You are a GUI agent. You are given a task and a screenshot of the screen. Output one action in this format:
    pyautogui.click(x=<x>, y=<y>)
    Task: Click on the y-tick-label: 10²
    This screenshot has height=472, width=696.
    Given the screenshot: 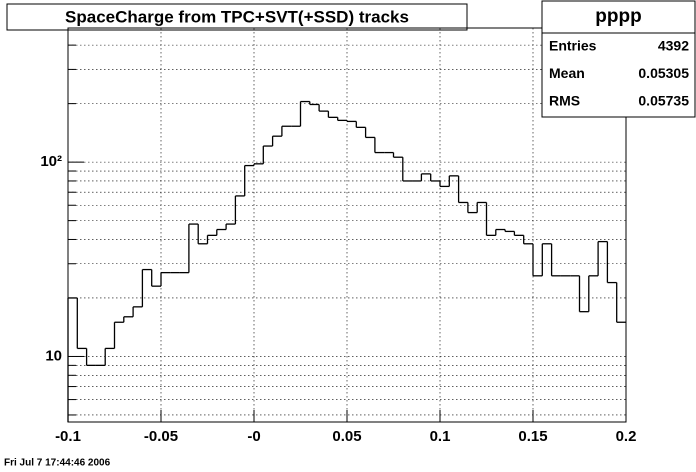 What is the action you would take?
    pyautogui.click(x=51, y=161)
    